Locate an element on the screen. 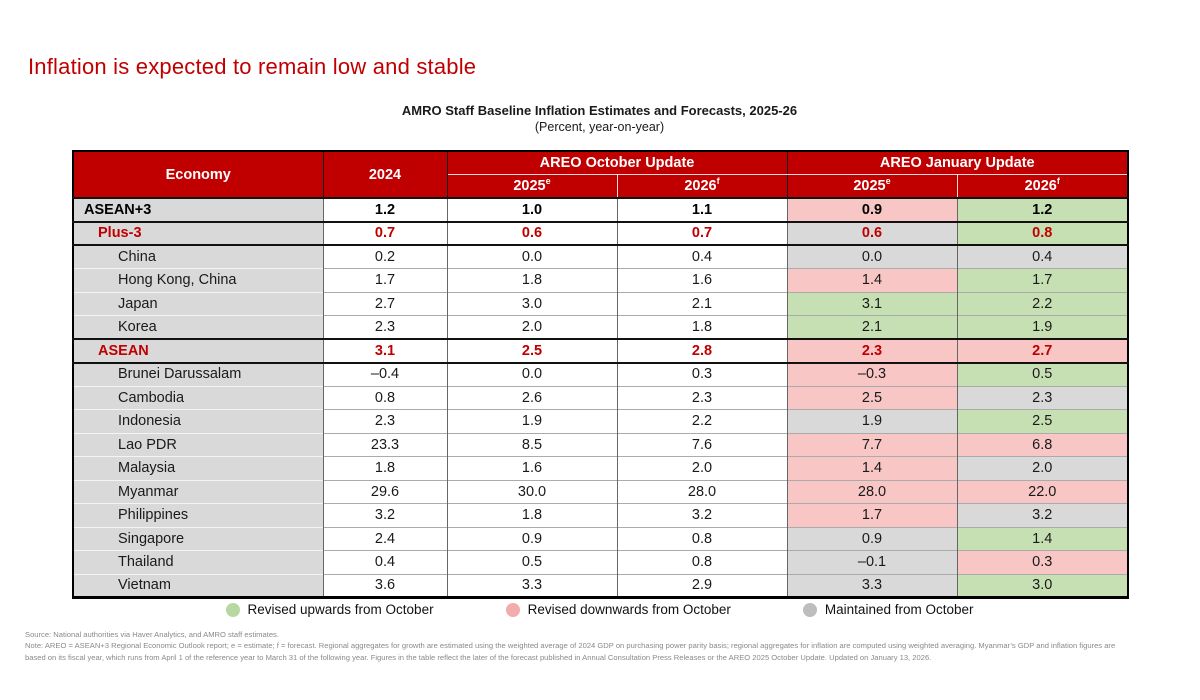  cell-oct-2026: 7.6 is located at coordinates (701, 444).